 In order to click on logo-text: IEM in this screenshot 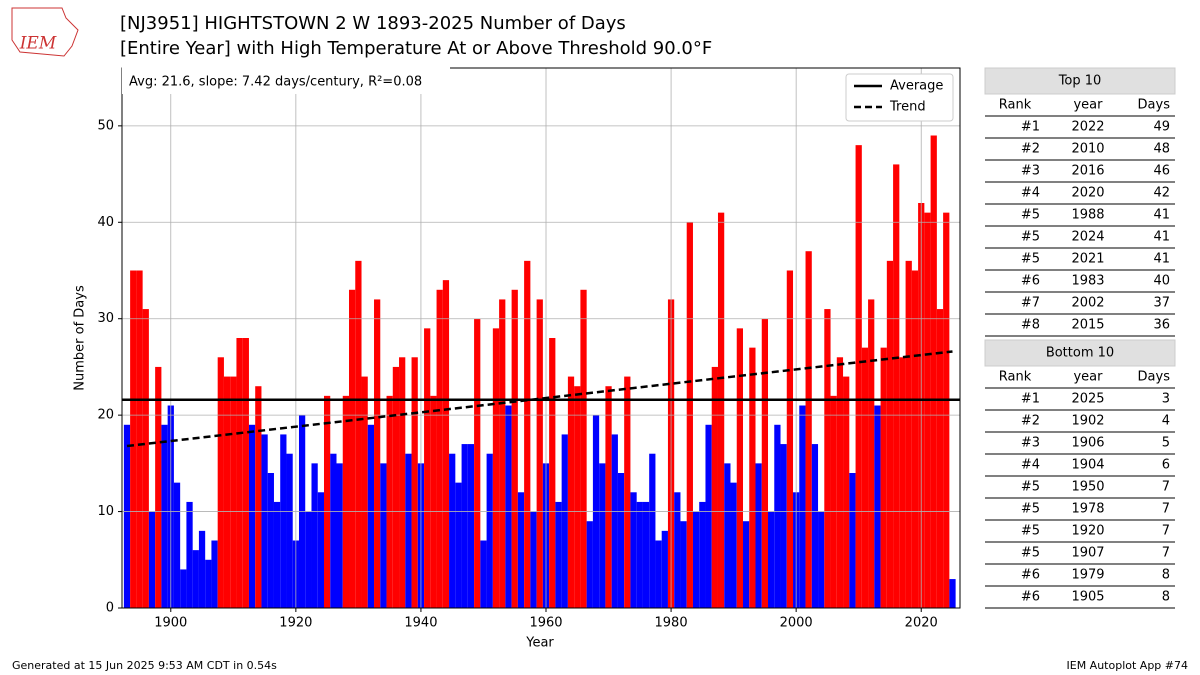, I will do `click(38, 44)`.